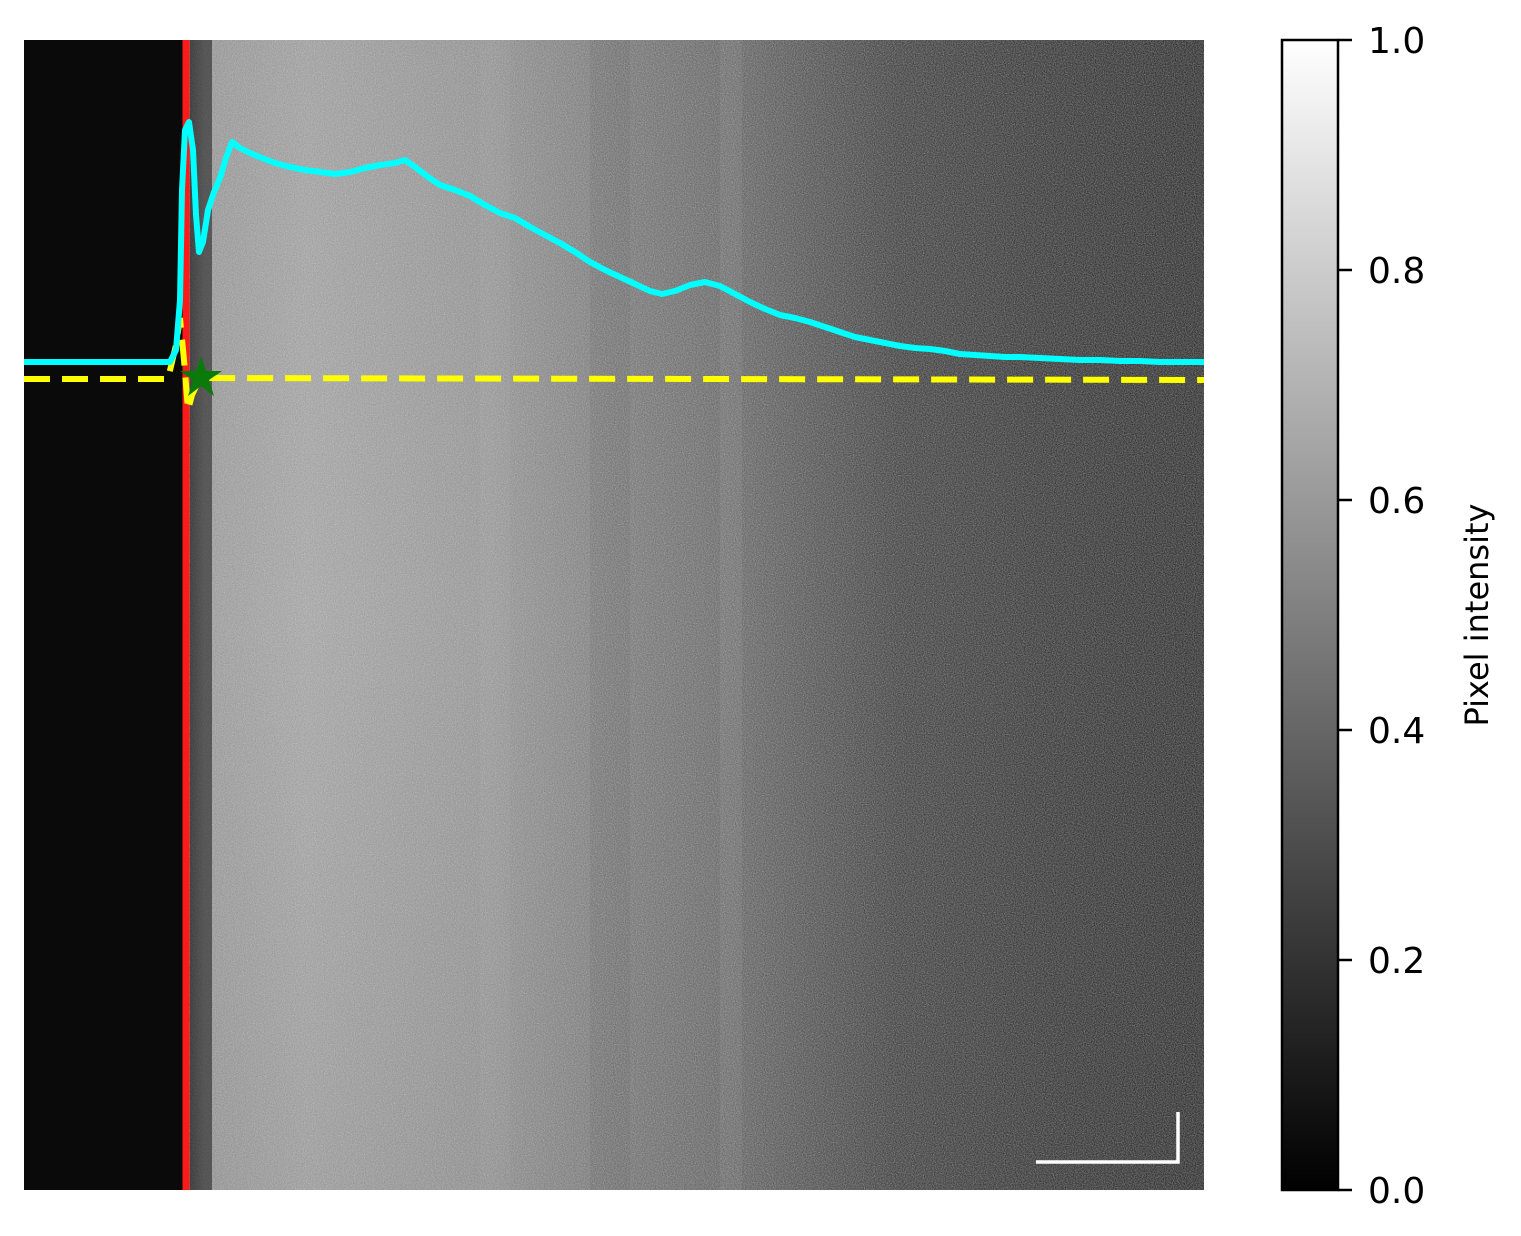  I want to click on colorbar-tick-label: 0.4, so click(1396, 731).